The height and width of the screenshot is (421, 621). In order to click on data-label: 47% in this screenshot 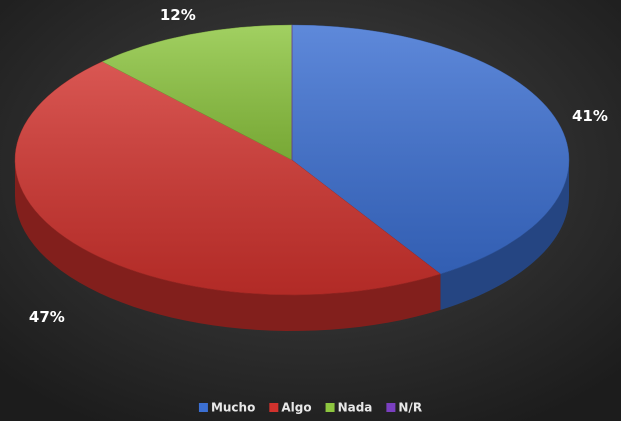, I will do `click(47, 317)`.